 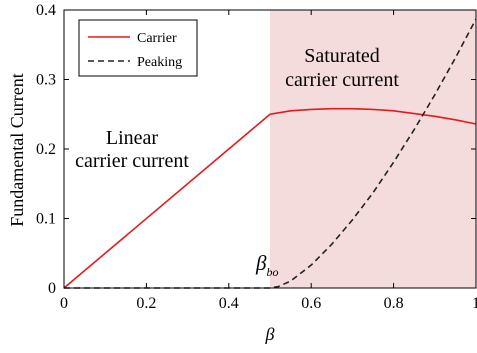 I want to click on y-tick-label: 0.3, so click(x=46, y=80).